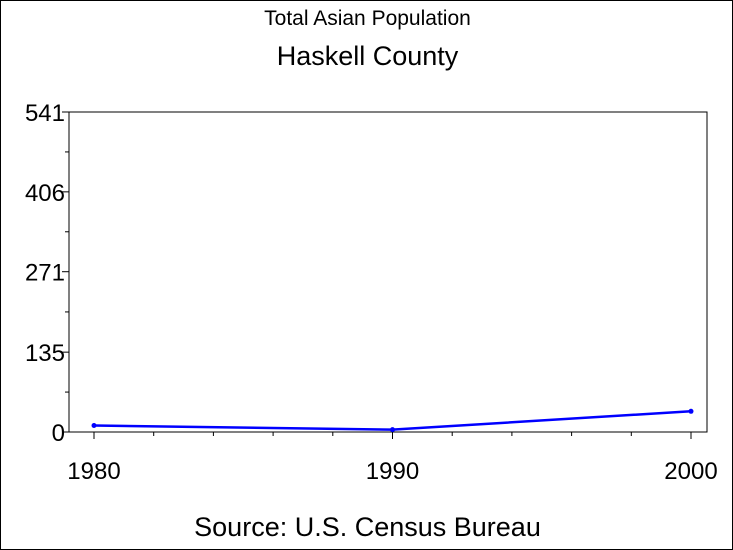 The image size is (733, 550). Describe the element at coordinates (367, 56) in the screenshot. I see `chart-subtitle: Haskell County` at that location.